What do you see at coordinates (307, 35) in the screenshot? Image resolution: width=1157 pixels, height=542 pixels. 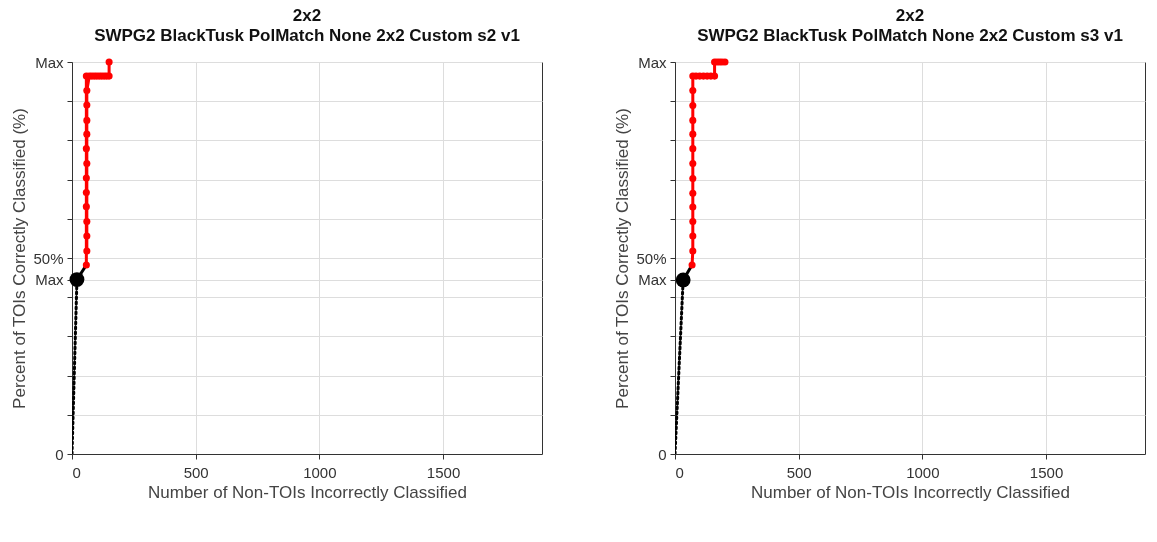 I see `chart-subtitle: SWPG2 BlackTusk PolMatch None 2x2 Custom s2 v1` at bounding box center [307, 35].